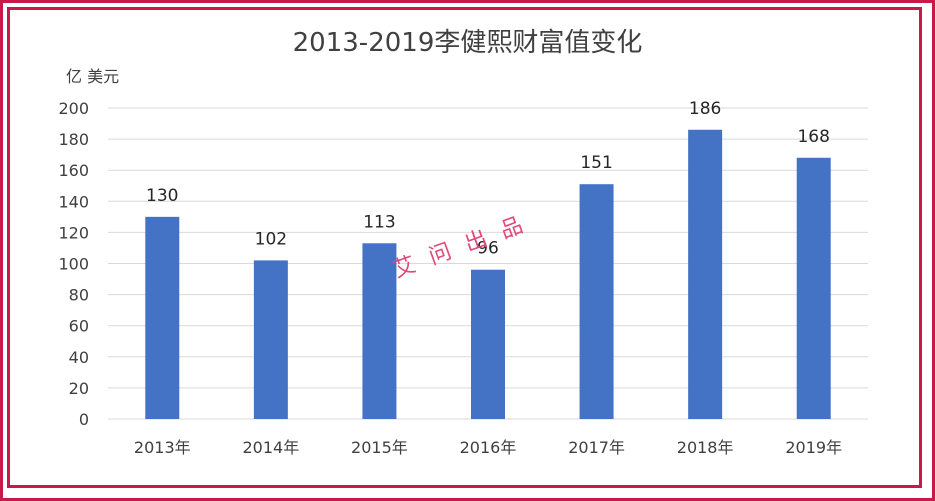 The image size is (935, 501). Describe the element at coordinates (379, 447) in the screenshot. I see `x-tick-label: 2015年` at that location.